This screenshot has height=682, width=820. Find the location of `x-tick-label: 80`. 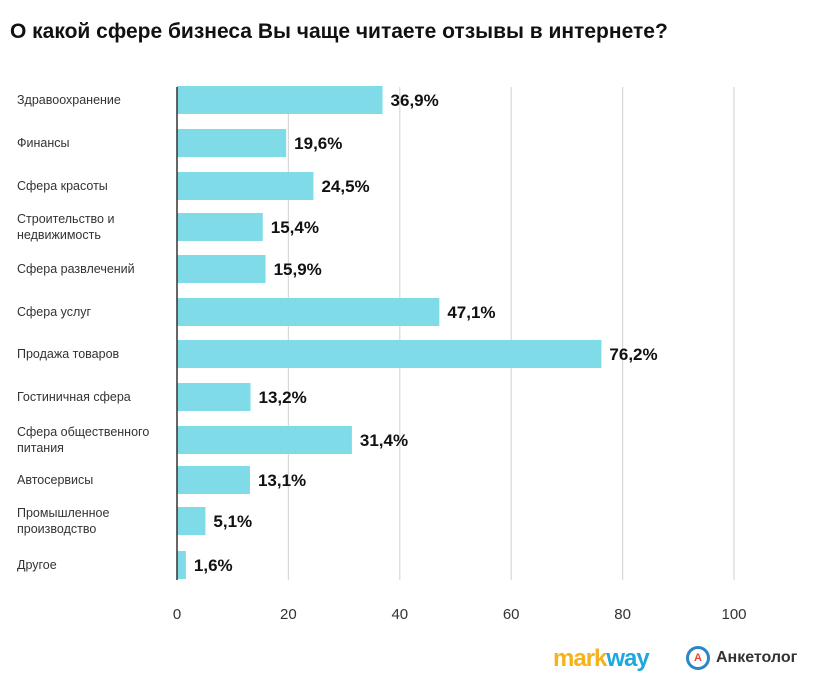

x-tick-label: 80 is located at coordinates (622, 614).